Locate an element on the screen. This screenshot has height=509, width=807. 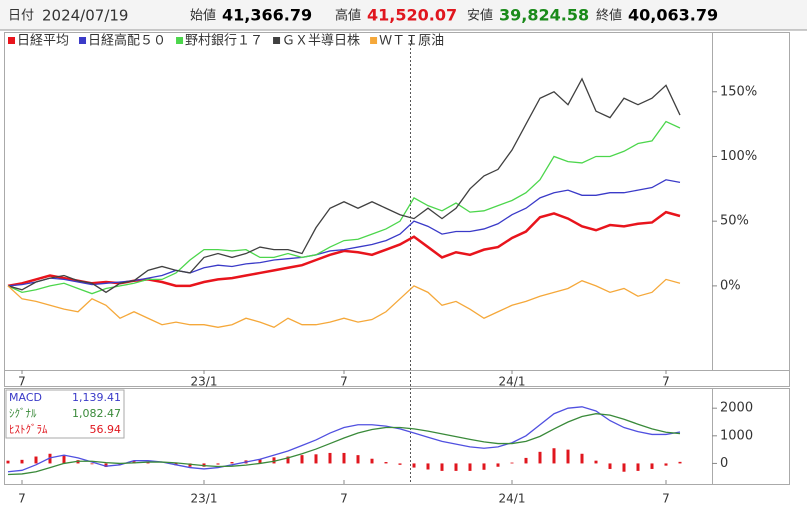
header-bg is located at coordinates (403, 15).